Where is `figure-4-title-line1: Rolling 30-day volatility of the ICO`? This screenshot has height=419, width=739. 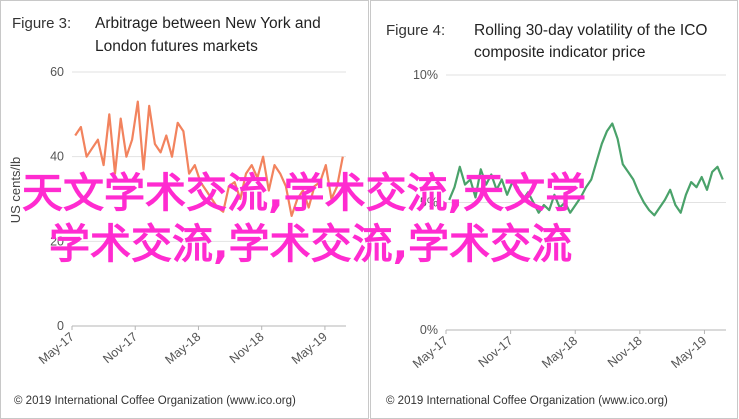 figure-4-title-line1: Rolling 30-day volatility of the ICO is located at coordinates (590, 30).